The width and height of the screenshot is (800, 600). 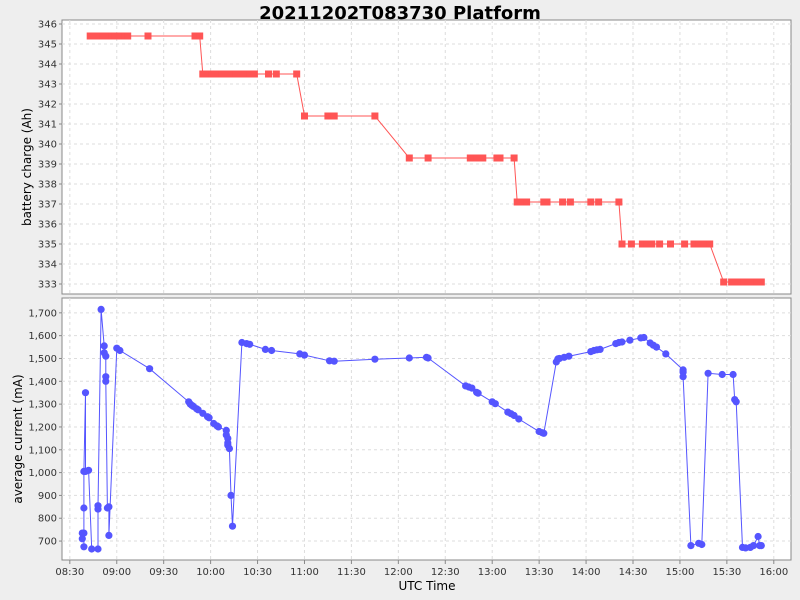 What do you see at coordinates (257, 572) in the screenshot?
I see `x-tick-label: 10:30` at bounding box center [257, 572].